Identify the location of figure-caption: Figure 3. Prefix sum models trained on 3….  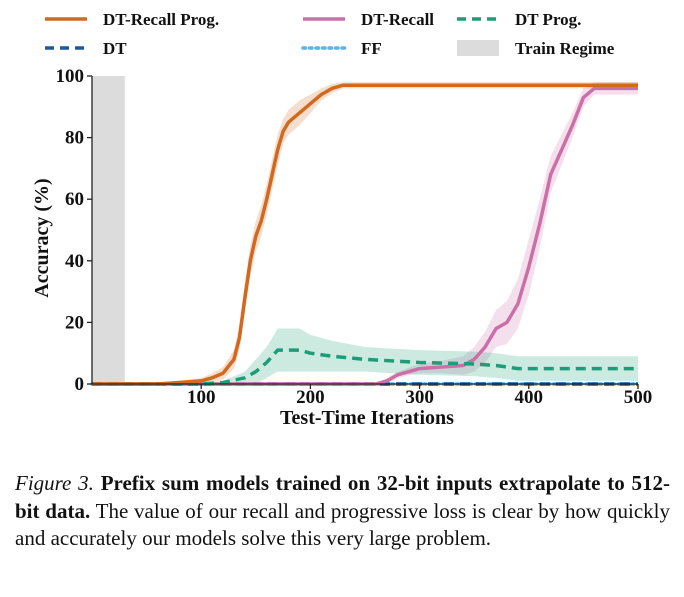
(342, 511).